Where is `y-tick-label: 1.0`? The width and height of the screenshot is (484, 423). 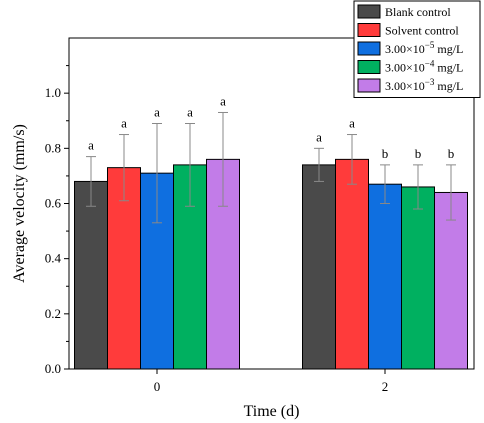
y-tick-label: 1.0 is located at coordinates (53, 92).